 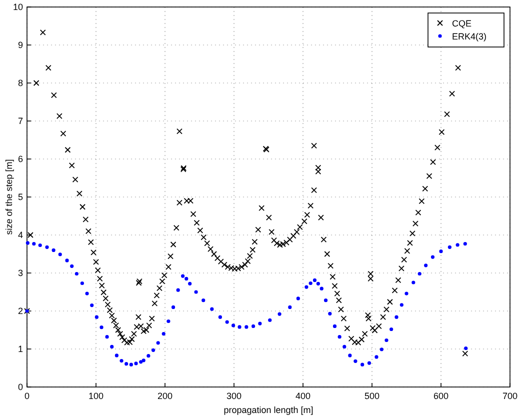 What do you see at coordinates (303, 396) in the screenshot?
I see `x-tick-label: 400` at bounding box center [303, 396].